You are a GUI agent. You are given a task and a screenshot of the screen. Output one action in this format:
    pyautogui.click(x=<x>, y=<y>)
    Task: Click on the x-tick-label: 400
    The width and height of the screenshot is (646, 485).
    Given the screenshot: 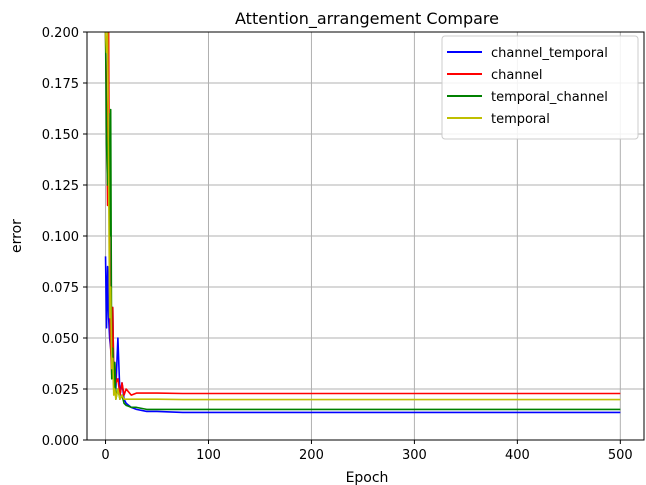 What is the action you would take?
    pyautogui.click(x=517, y=455)
    